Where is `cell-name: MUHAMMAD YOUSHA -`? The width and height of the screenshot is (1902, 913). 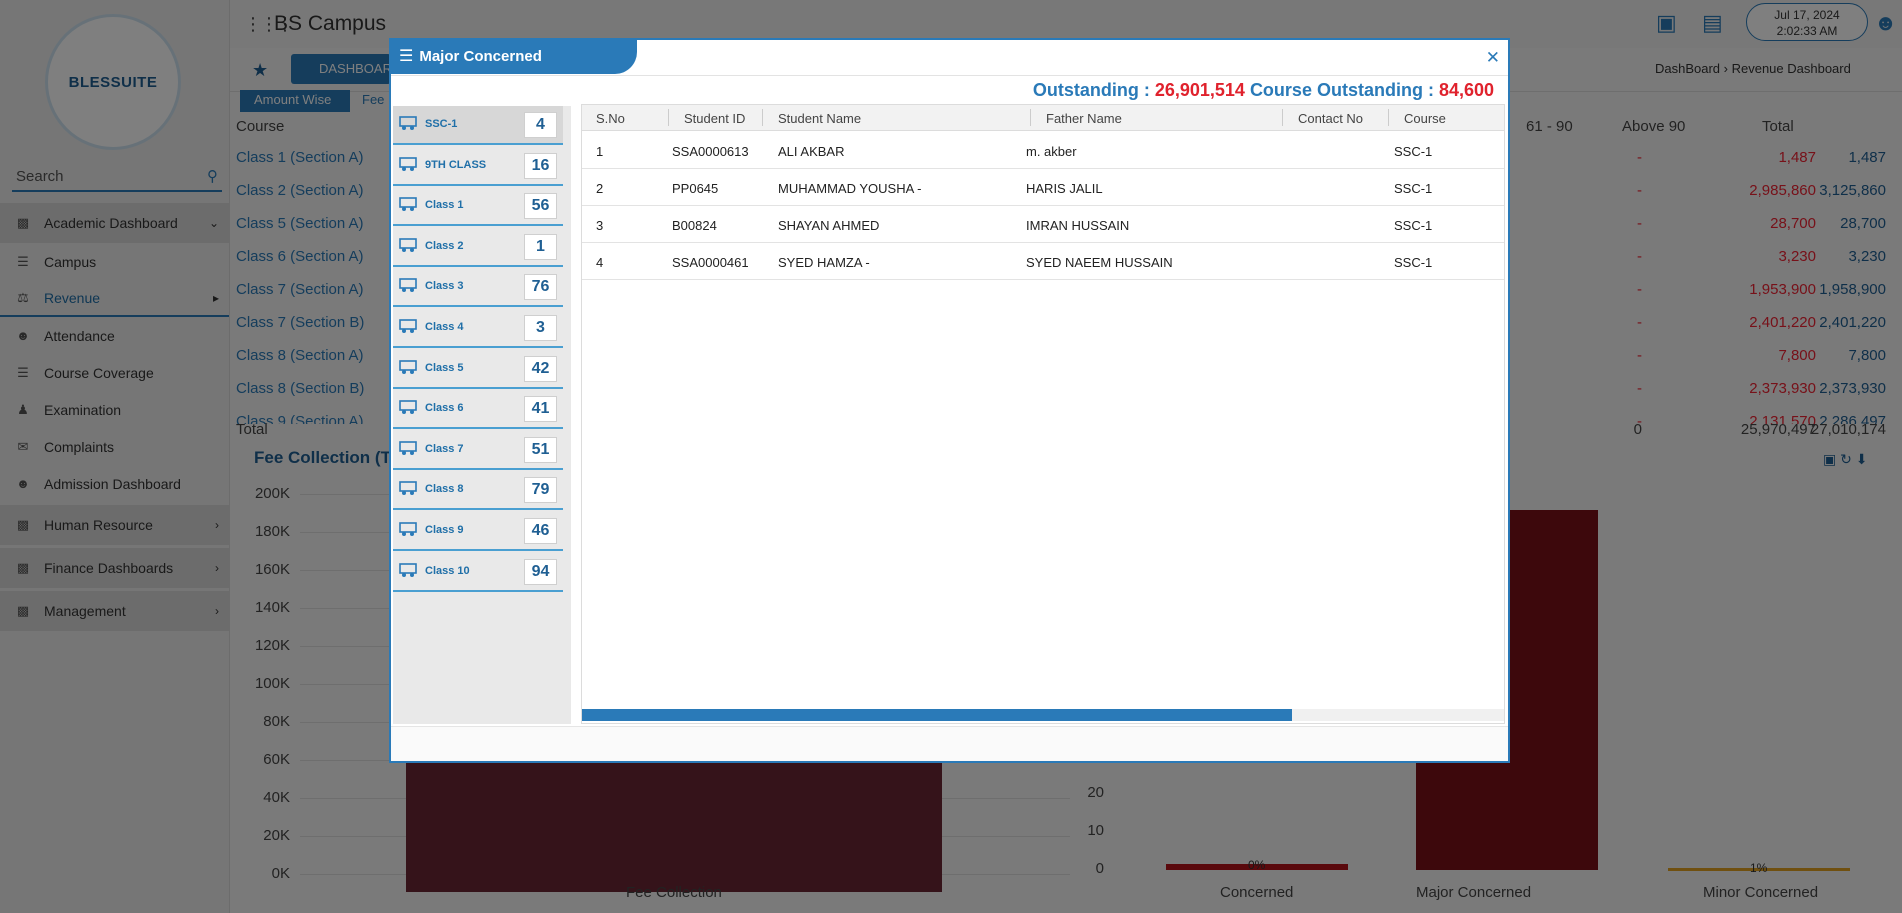 cell-name: MUHAMMAD YOUSHA - is located at coordinates (850, 188).